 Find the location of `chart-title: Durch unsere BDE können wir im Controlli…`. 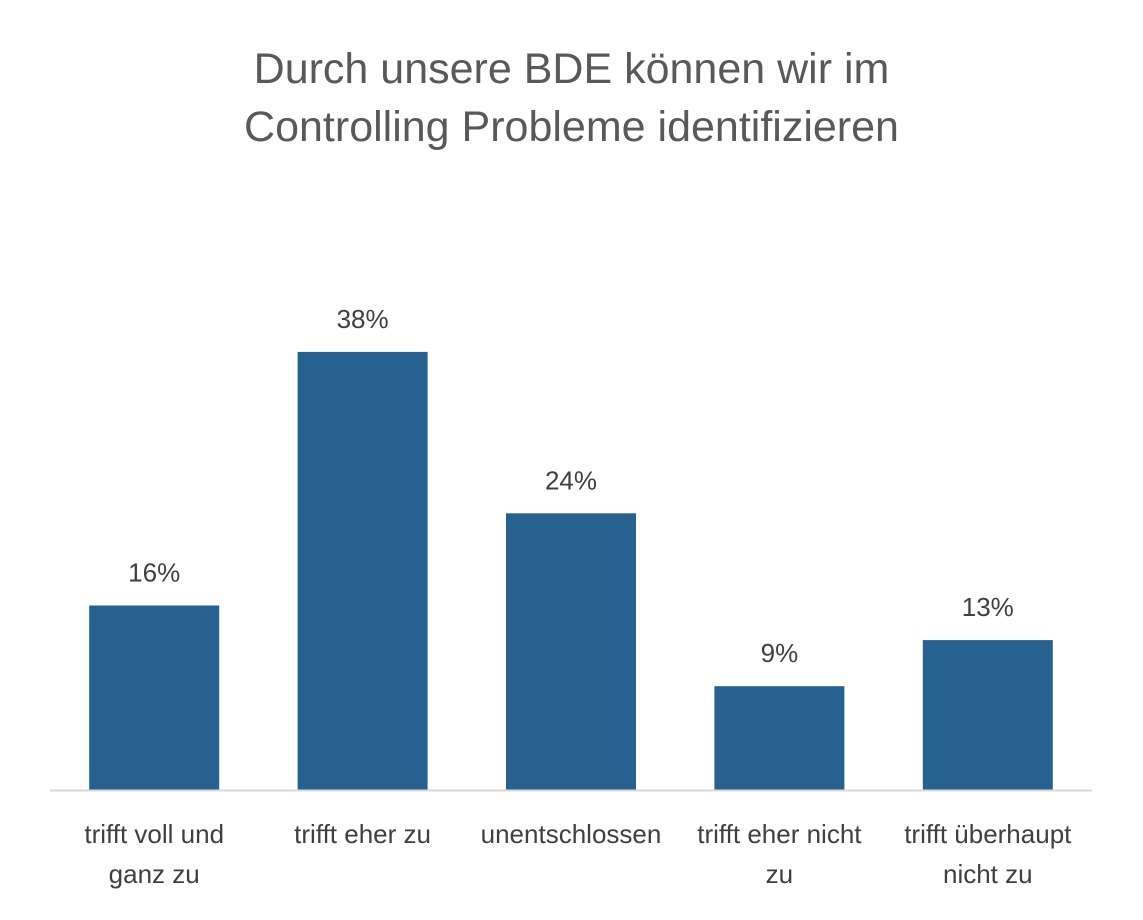

chart-title: Durch unsere BDE können wir im Controlli… is located at coordinates (571, 98).